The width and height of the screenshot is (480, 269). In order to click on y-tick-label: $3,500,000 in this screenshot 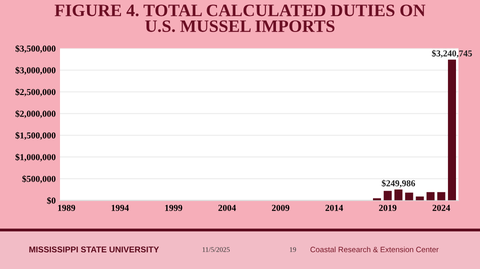, I will do `click(36, 49)`.